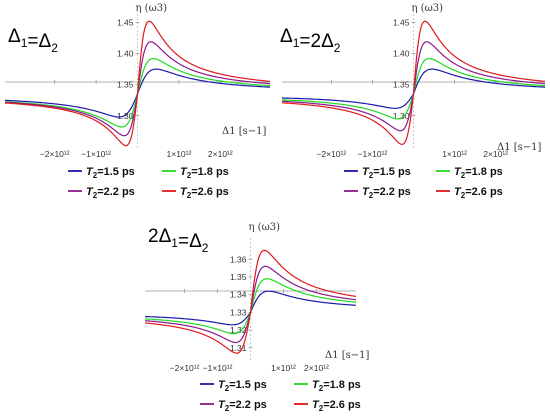 This screenshot has height=417, width=550. What do you see at coordinates (238, 348) in the screenshot?
I see `y-tick-label: 1.31` at bounding box center [238, 348].